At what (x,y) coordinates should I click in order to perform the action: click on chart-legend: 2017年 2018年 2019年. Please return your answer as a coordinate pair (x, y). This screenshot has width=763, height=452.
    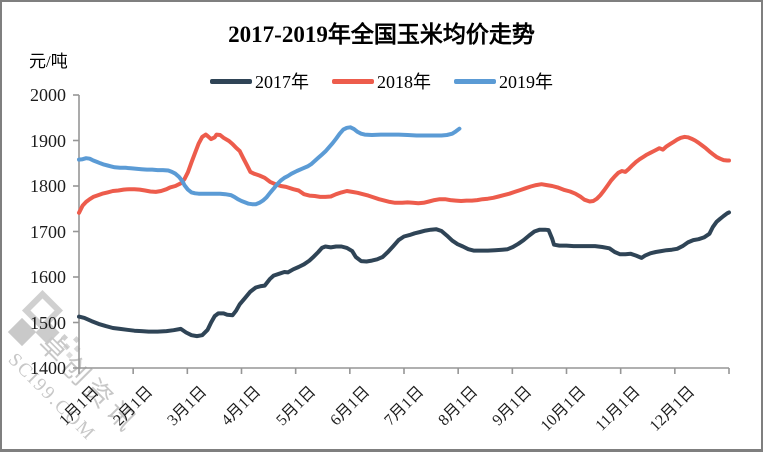
    Looking at the image, I should click on (381, 81).